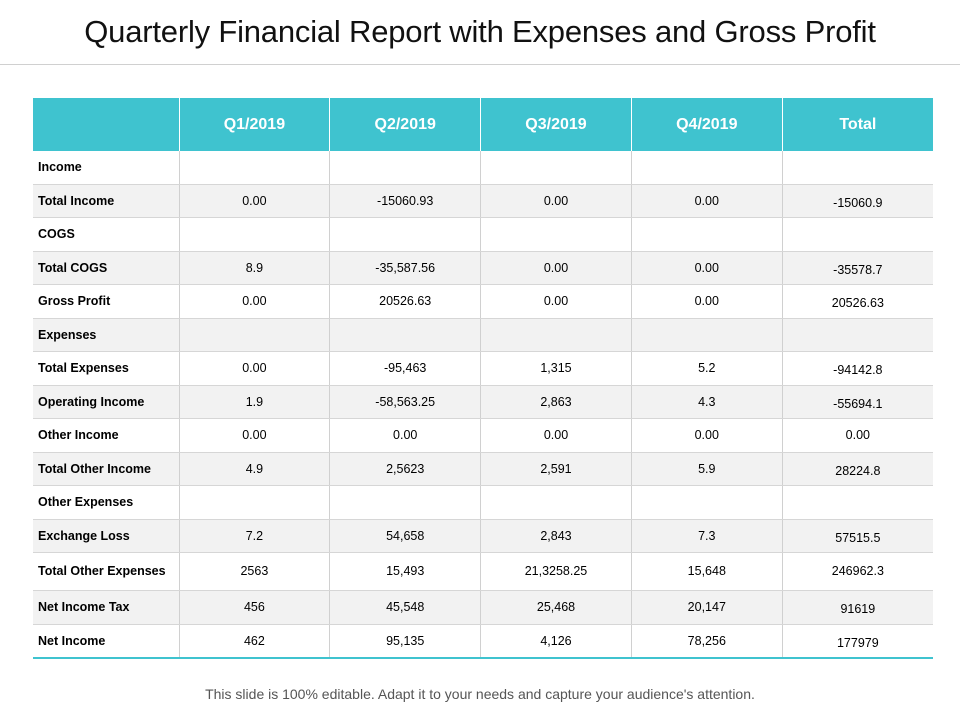 The height and width of the screenshot is (720, 960). What do you see at coordinates (106, 368) in the screenshot?
I see `row-label: Total Expenses` at bounding box center [106, 368].